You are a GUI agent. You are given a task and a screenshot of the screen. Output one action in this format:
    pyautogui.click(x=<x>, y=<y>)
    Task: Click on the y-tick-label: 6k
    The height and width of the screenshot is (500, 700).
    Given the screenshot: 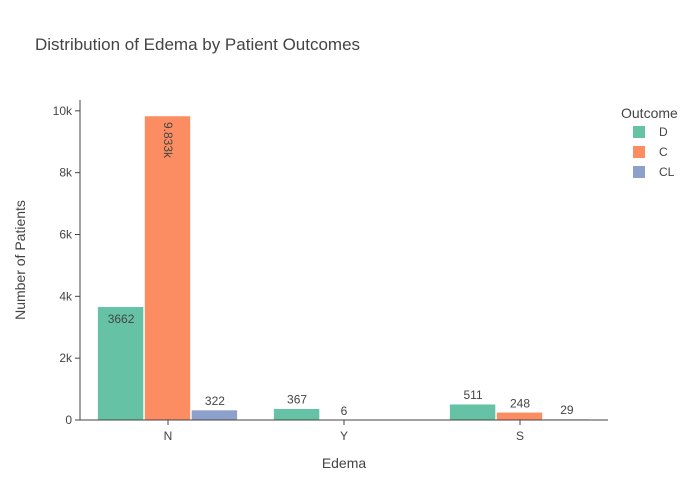 What is the action you would take?
    pyautogui.click(x=66, y=234)
    